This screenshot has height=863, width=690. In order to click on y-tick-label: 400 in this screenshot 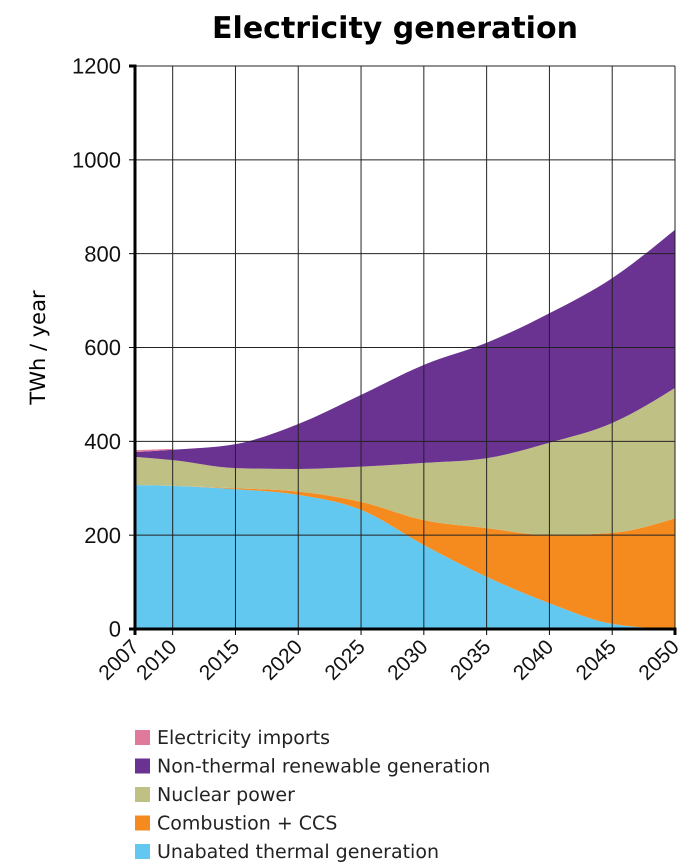, I will do `click(102, 441)`.